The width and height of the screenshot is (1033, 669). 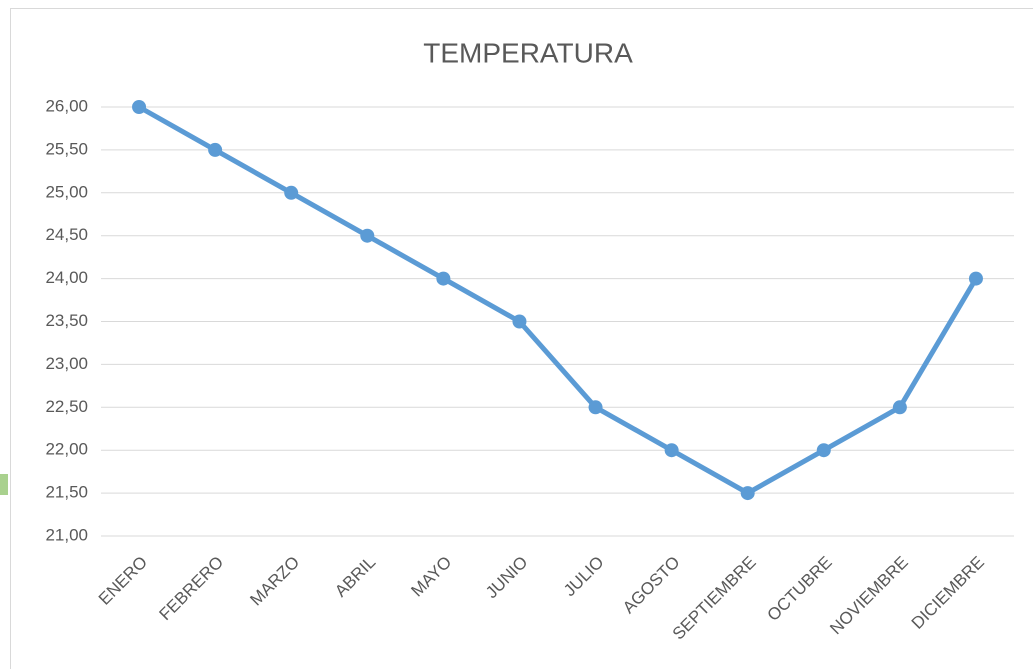 What do you see at coordinates (528, 52) in the screenshot?
I see `chart-title: TEMPERATURA` at bounding box center [528, 52].